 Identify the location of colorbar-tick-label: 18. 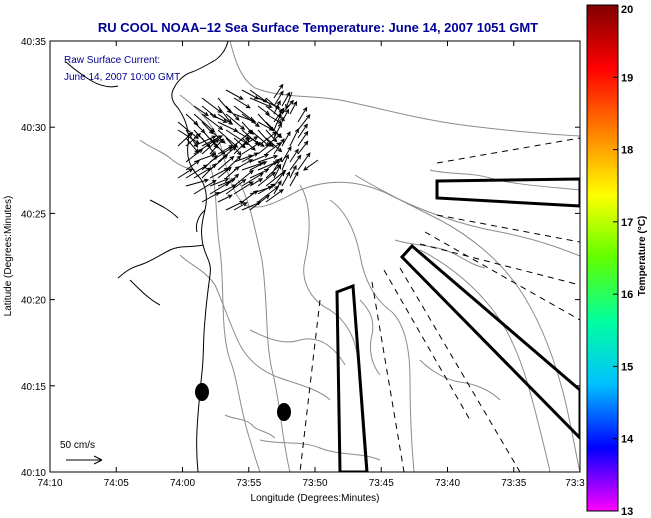
(627, 151).